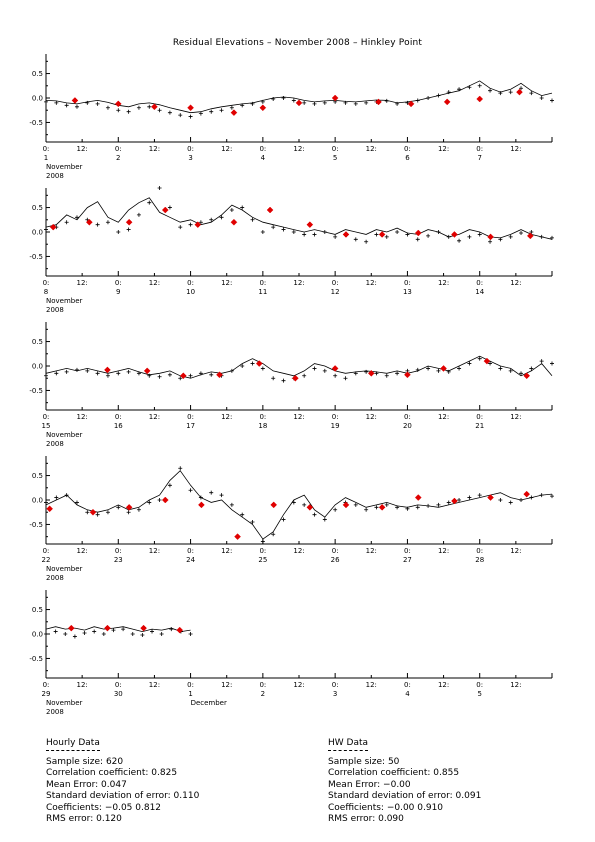 The width and height of the screenshot is (595, 842). Describe the element at coordinates (123, 796) in the screenshot. I see `hourly-std-error: Standard deviation of error: 0.110` at that location.